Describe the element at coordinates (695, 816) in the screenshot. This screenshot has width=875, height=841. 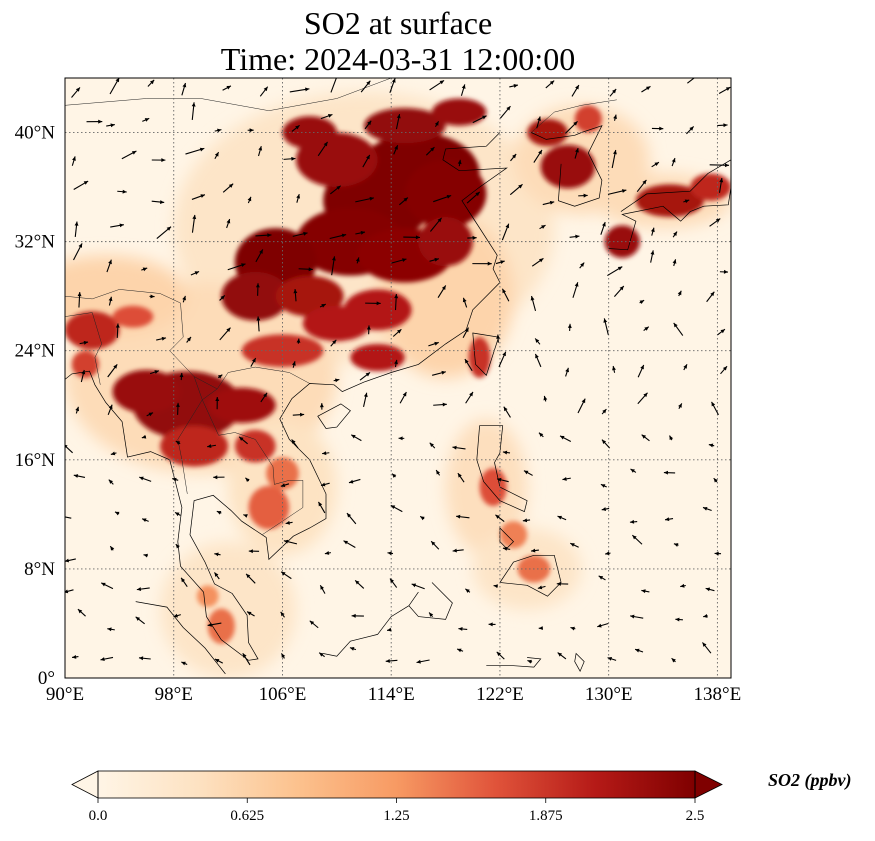
I see `colorbar-tick-label: 2.5` at that location.